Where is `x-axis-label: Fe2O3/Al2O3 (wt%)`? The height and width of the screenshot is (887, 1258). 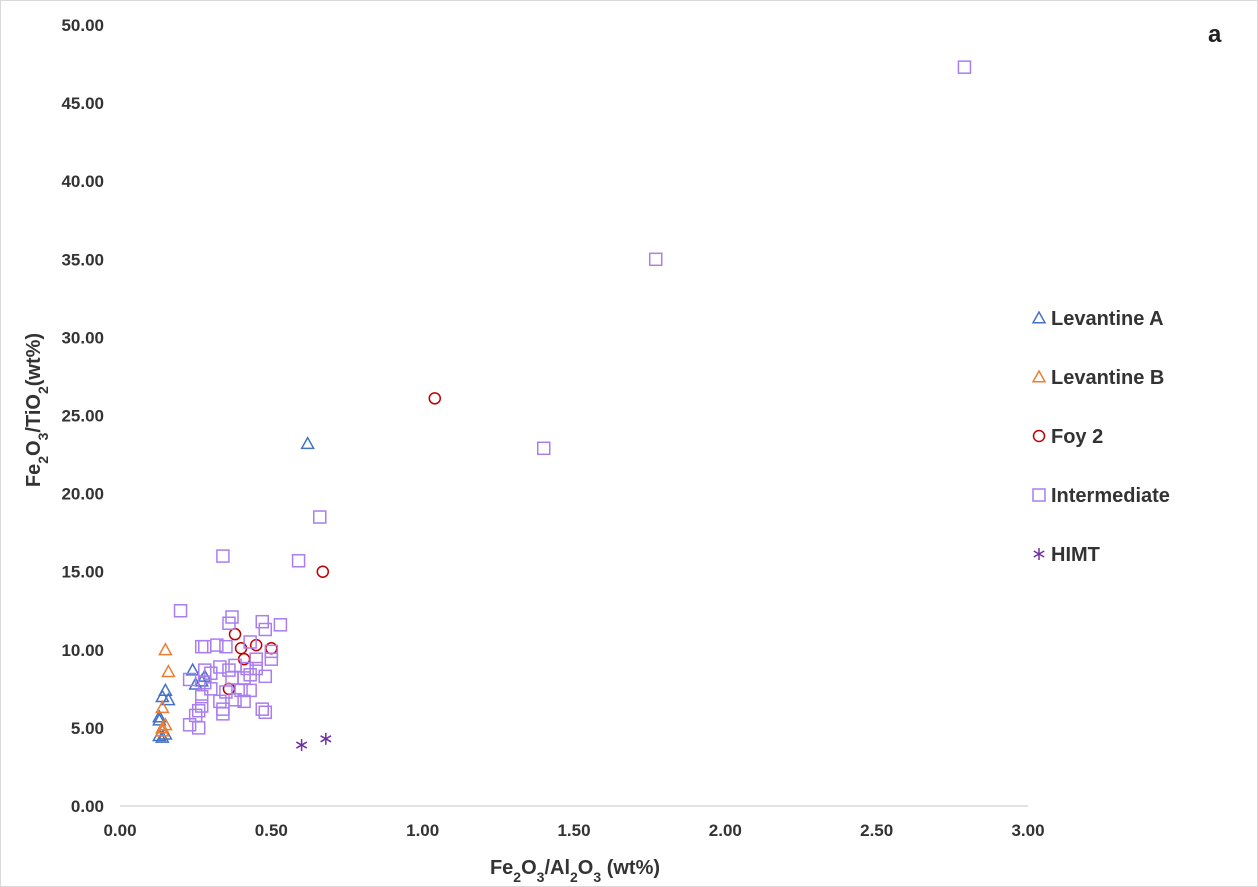 x-axis-label: Fe2O3/Al2O3 (wt%) is located at coordinates (575, 871).